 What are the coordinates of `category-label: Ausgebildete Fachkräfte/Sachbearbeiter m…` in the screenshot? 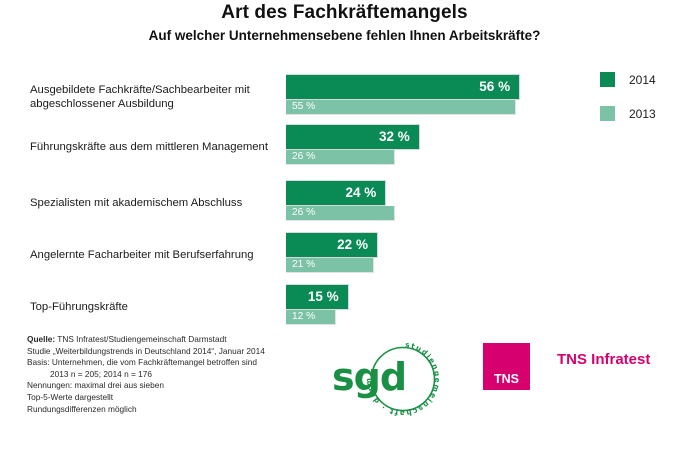 It's located at (140, 97).